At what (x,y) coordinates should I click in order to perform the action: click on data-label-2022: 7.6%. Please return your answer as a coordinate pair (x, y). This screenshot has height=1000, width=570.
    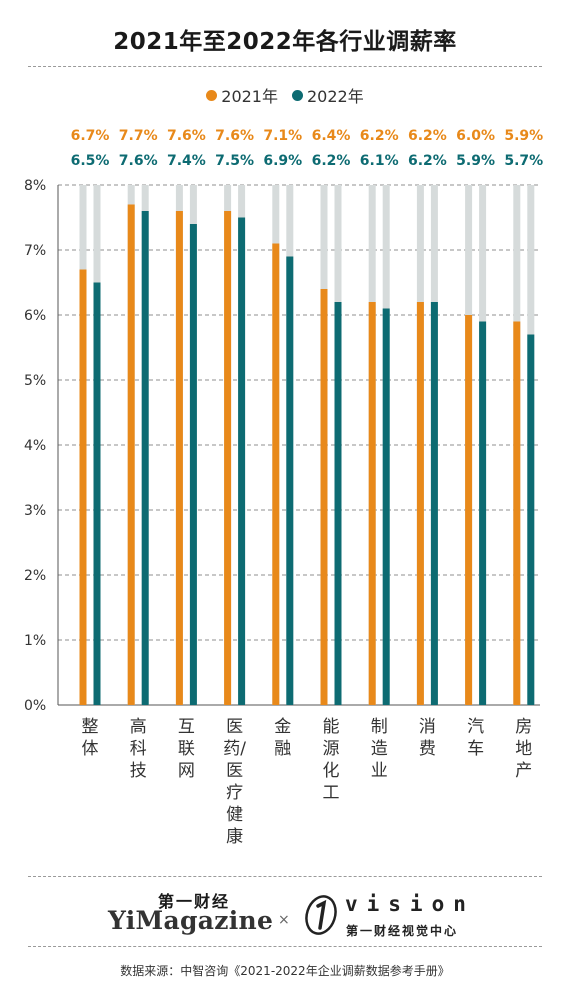
    Looking at the image, I should click on (138, 161).